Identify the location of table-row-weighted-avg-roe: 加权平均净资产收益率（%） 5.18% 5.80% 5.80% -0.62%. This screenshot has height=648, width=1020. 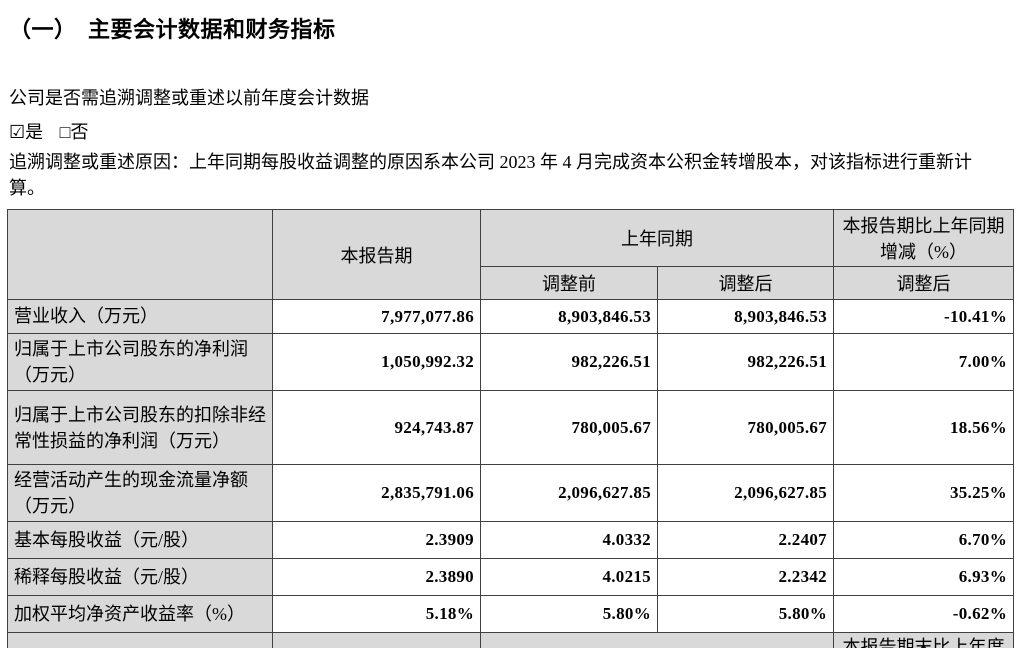
(510, 614).